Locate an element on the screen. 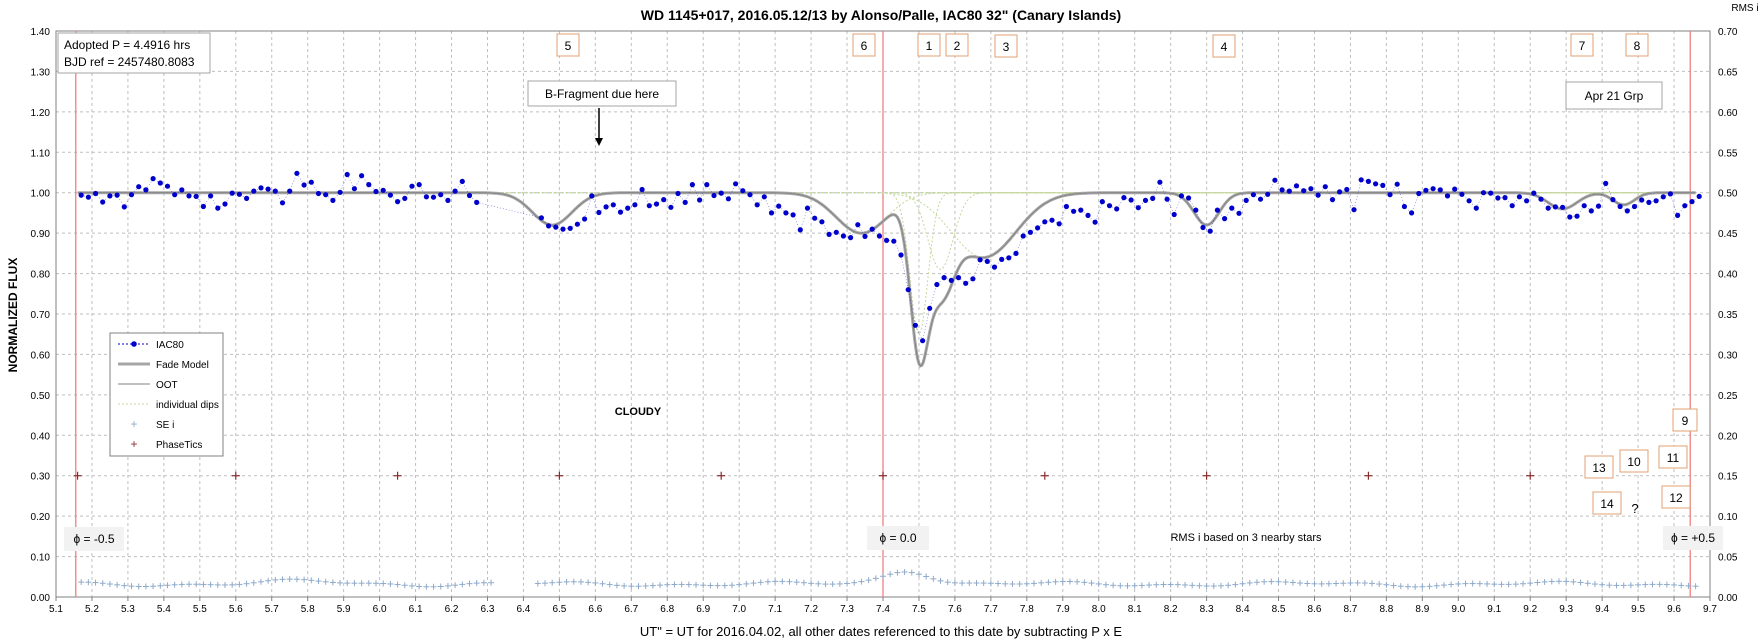 The image size is (1762, 644). x-tick-label: 8.9 is located at coordinates (1422, 609).